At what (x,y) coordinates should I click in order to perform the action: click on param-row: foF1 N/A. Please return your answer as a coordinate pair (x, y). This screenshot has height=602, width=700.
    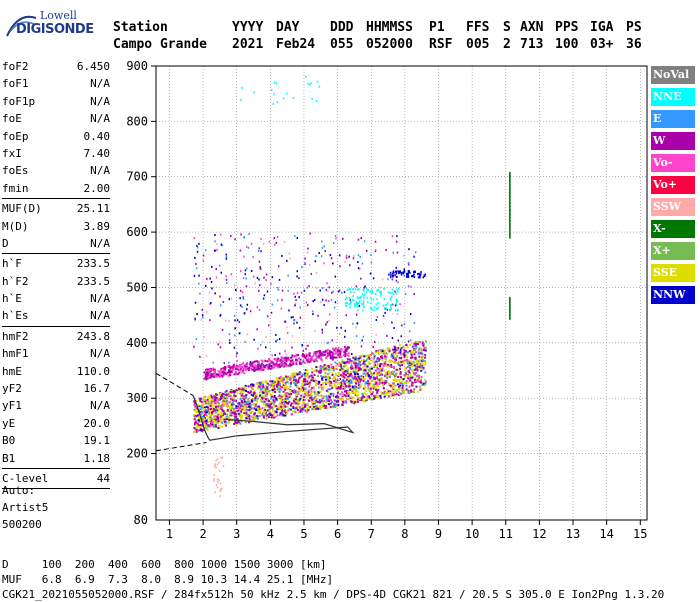
    Looking at the image, I should click on (56, 83).